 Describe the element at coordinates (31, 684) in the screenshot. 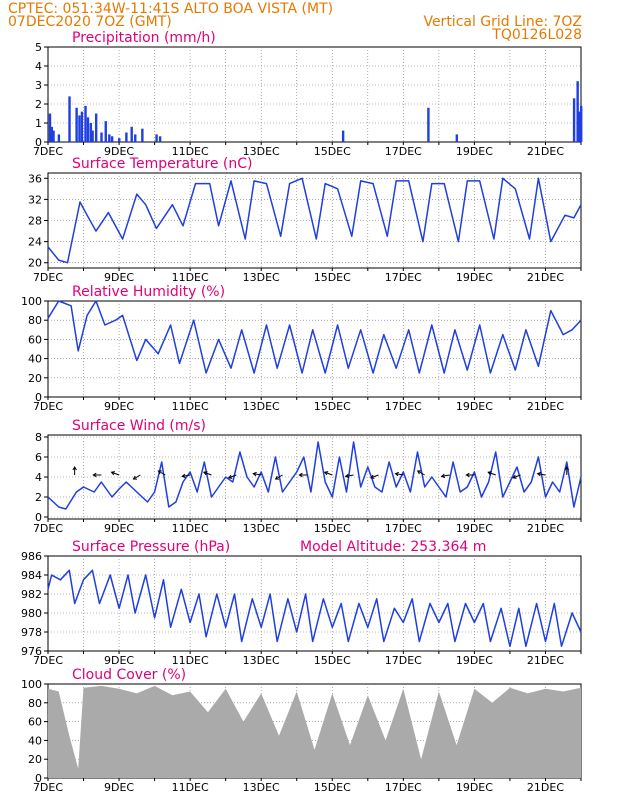

I see `cloud-cover-ytick-label: 100` at that location.